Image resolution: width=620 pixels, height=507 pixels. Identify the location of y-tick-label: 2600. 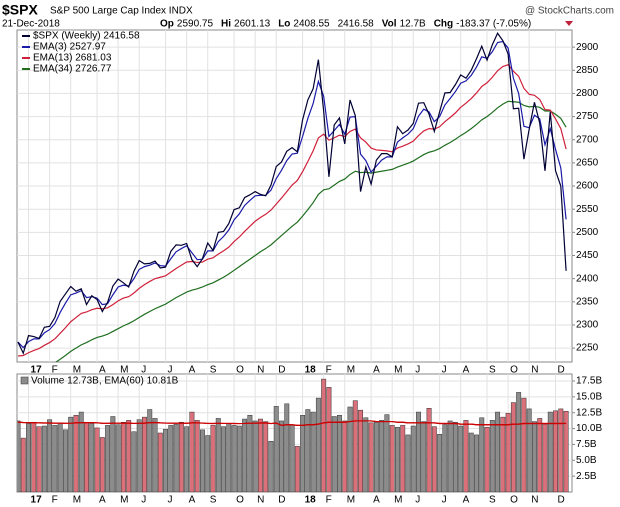
(587, 186).